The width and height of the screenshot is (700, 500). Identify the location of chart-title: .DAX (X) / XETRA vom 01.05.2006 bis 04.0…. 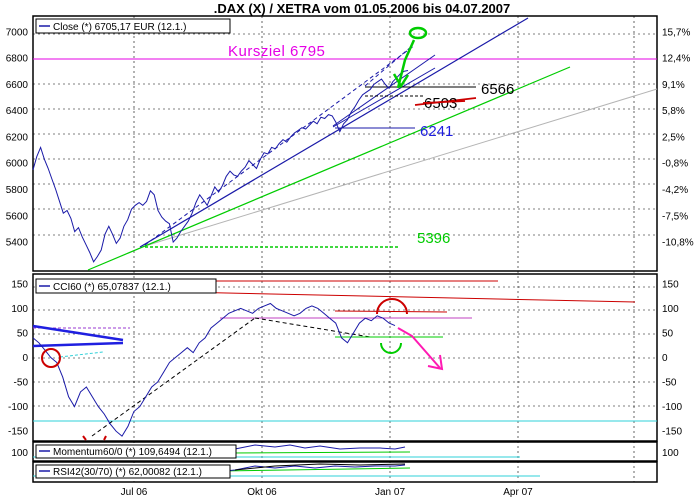
(362, 8).